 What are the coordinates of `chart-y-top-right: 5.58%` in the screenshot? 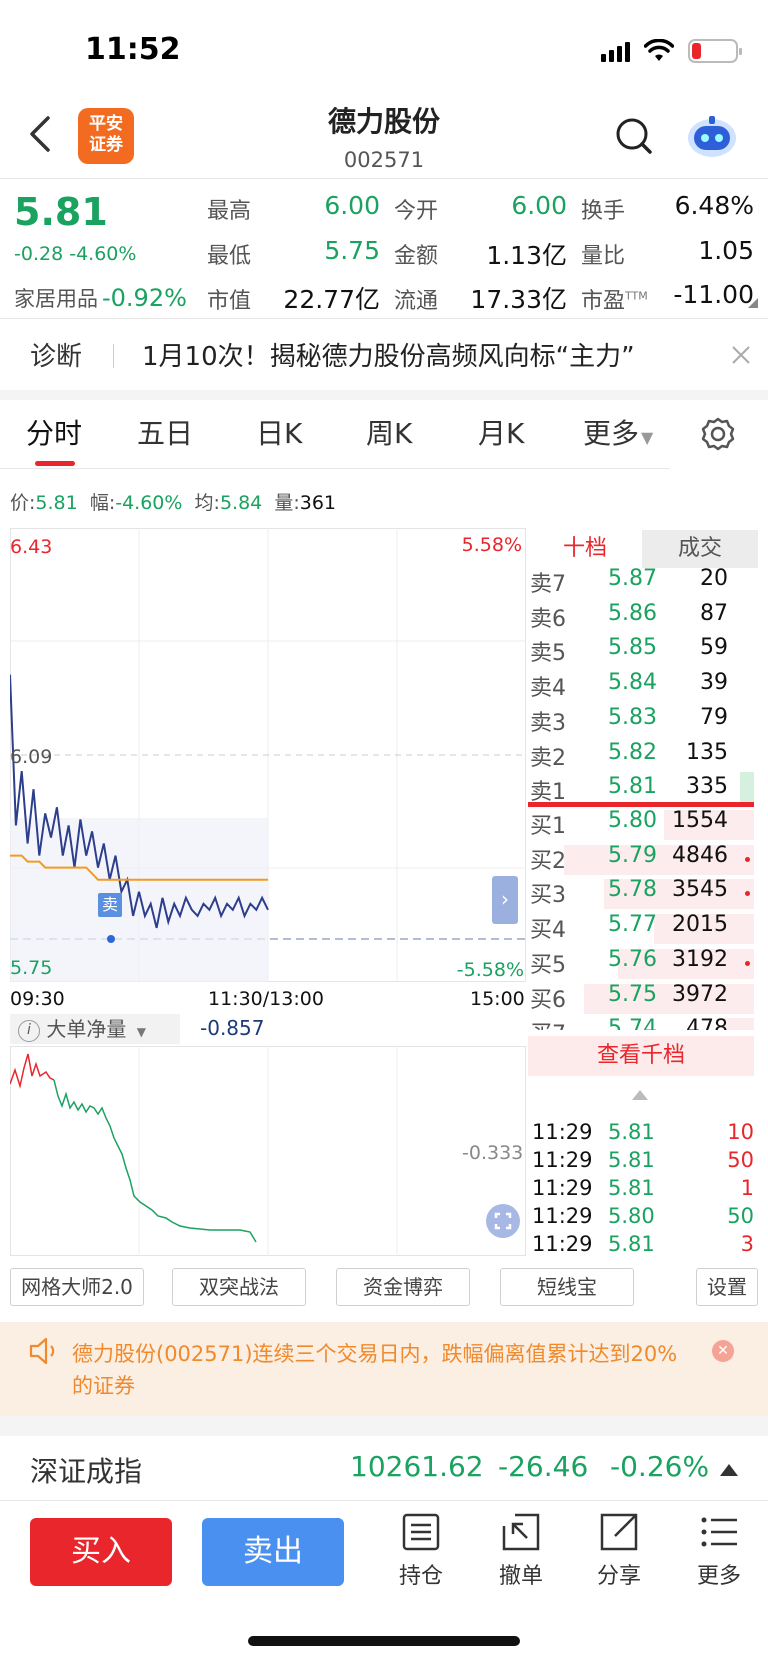 It's located at (491, 545).